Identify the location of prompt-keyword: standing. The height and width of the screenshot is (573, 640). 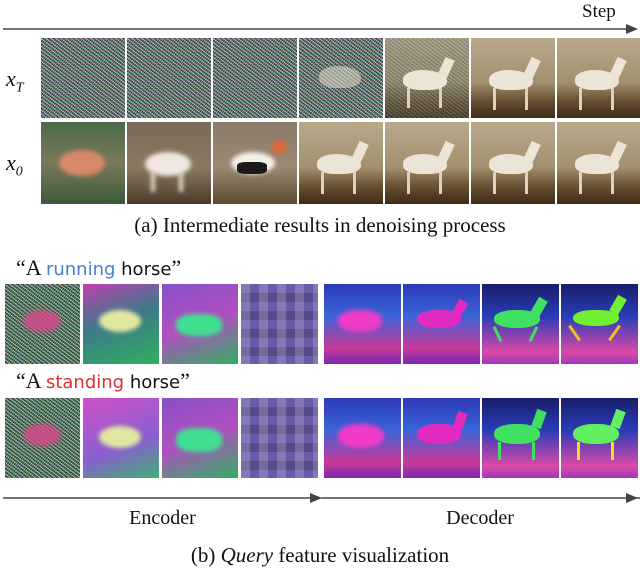
(85, 382).